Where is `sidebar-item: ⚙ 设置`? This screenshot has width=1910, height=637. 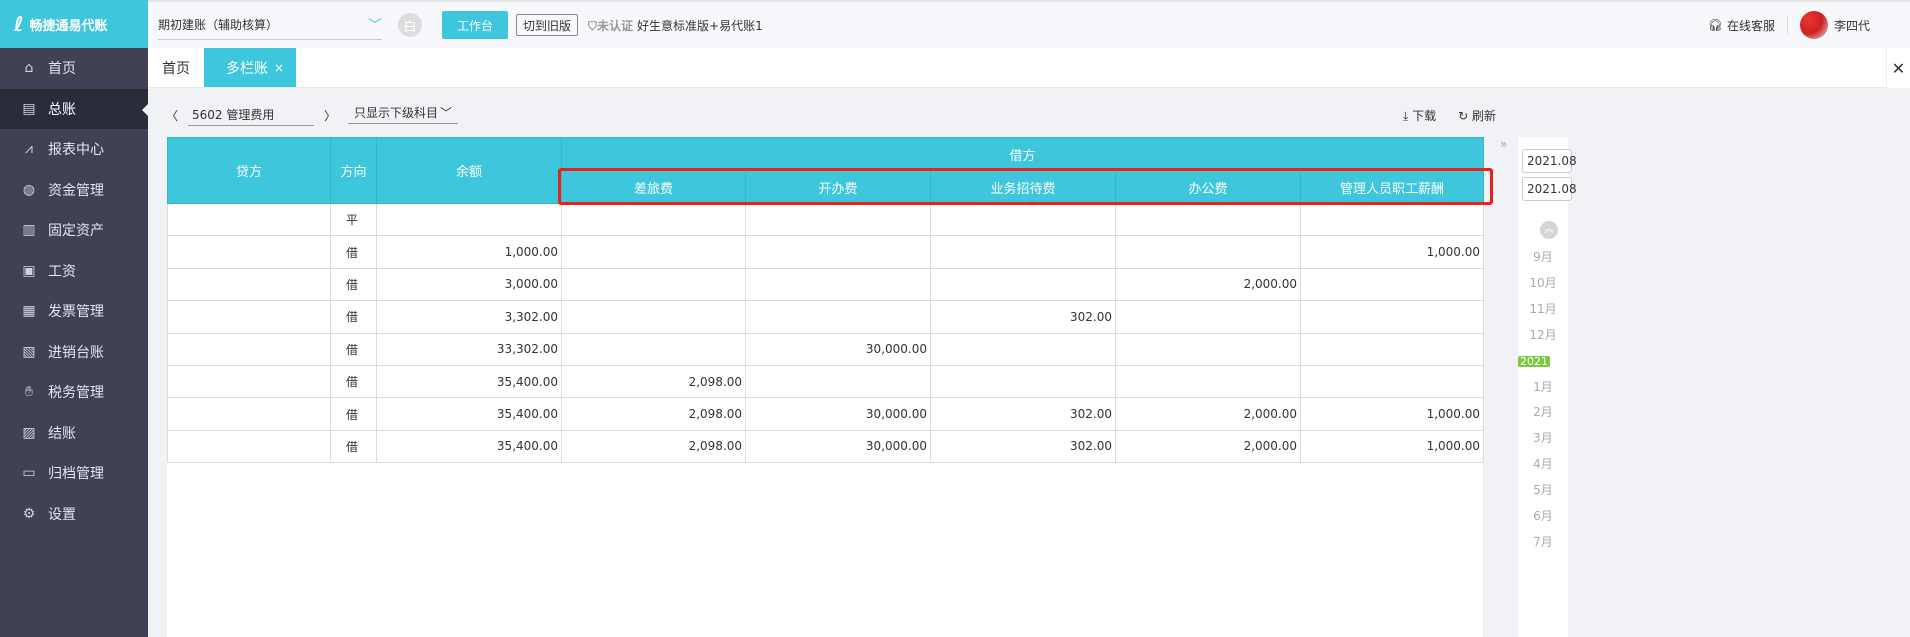
sidebar-item: ⚙ 设置 is located at coordinates (74, 514).